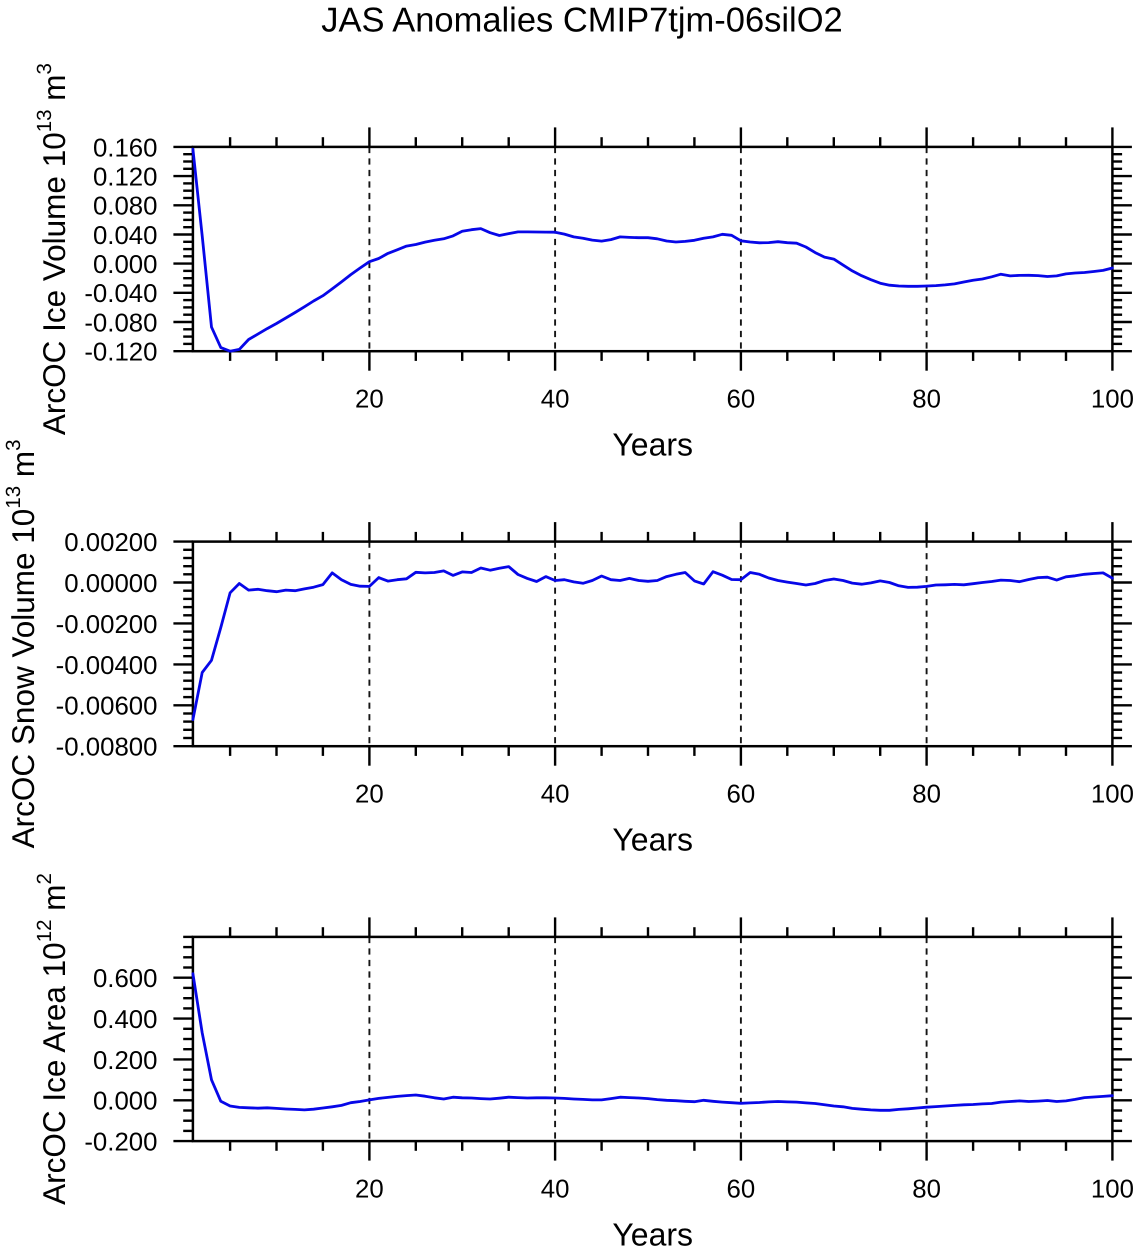 The image size is (1138, 1255). What do you see at coordinates (107, 666) in the screenshot?
I see `svg-text: -0.00400` at bounding box center [107, 666].